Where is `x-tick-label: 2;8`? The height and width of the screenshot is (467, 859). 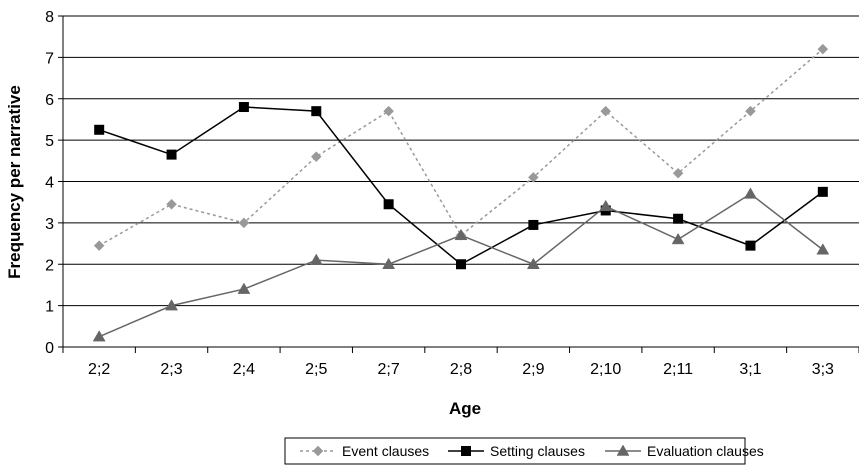 x-tick-label: 2;8 is located at coordinates (461, 369).